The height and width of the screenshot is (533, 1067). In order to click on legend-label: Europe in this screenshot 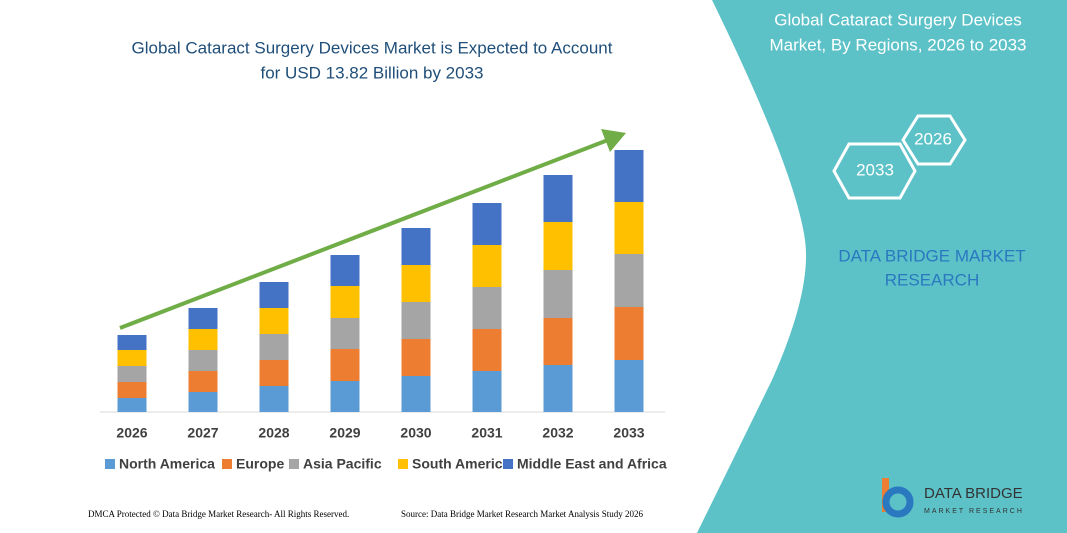, I will do `click(260, 464)`.